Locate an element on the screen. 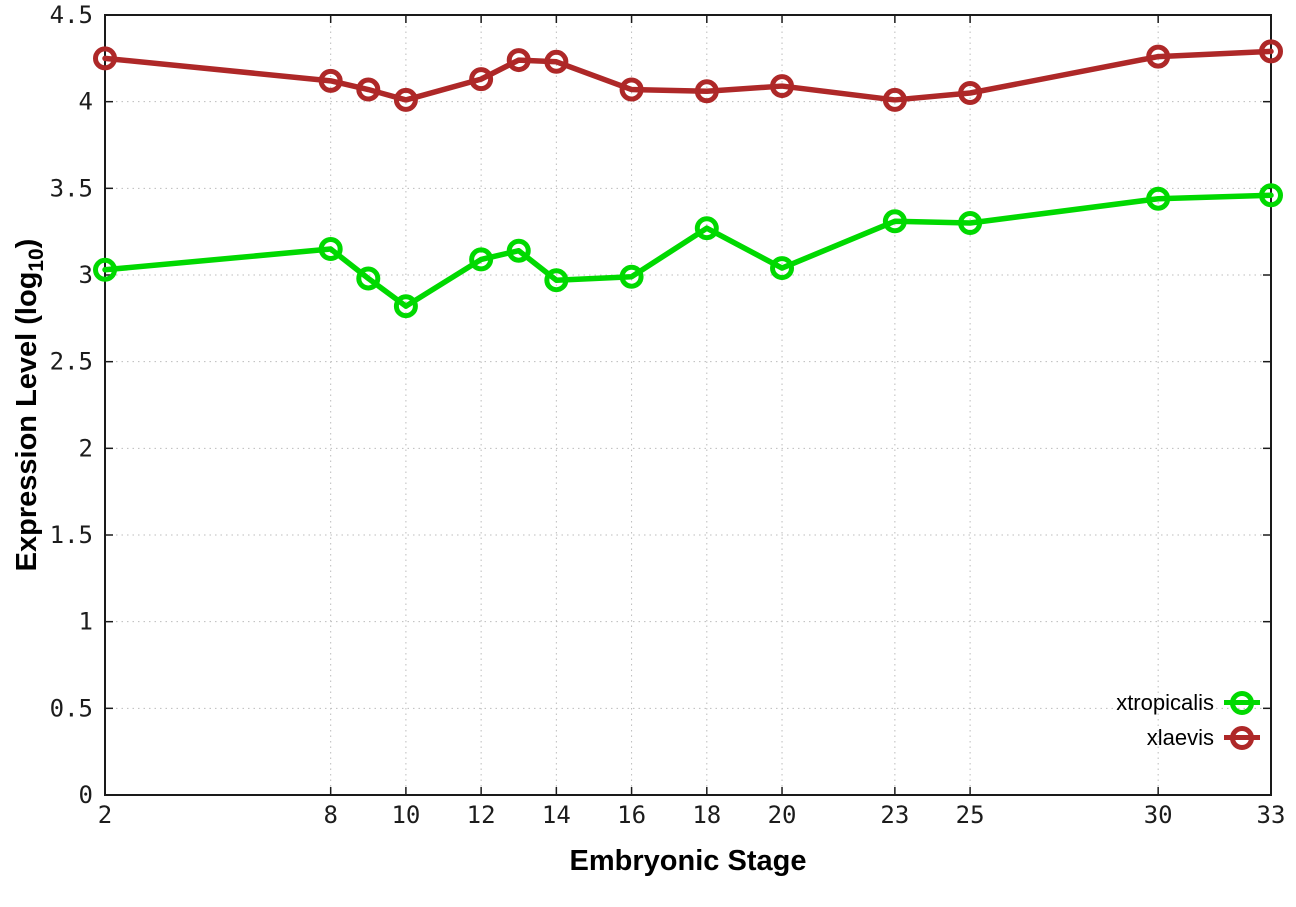 The width and height of the screenshot is (1296, 907). x-tick-label: 30 is located at coordinates (1158, 815).